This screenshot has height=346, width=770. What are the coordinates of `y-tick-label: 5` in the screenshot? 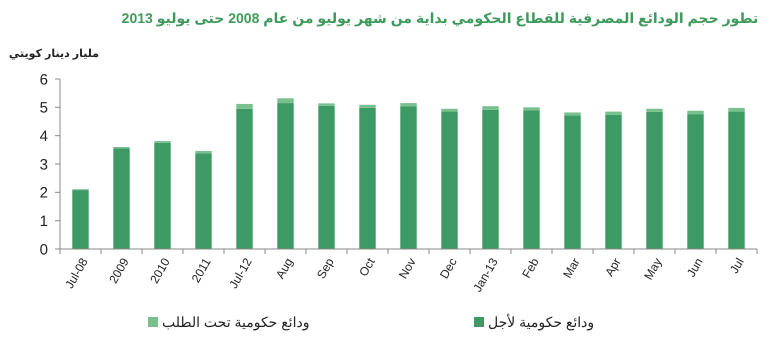 It's located at (44, 108).